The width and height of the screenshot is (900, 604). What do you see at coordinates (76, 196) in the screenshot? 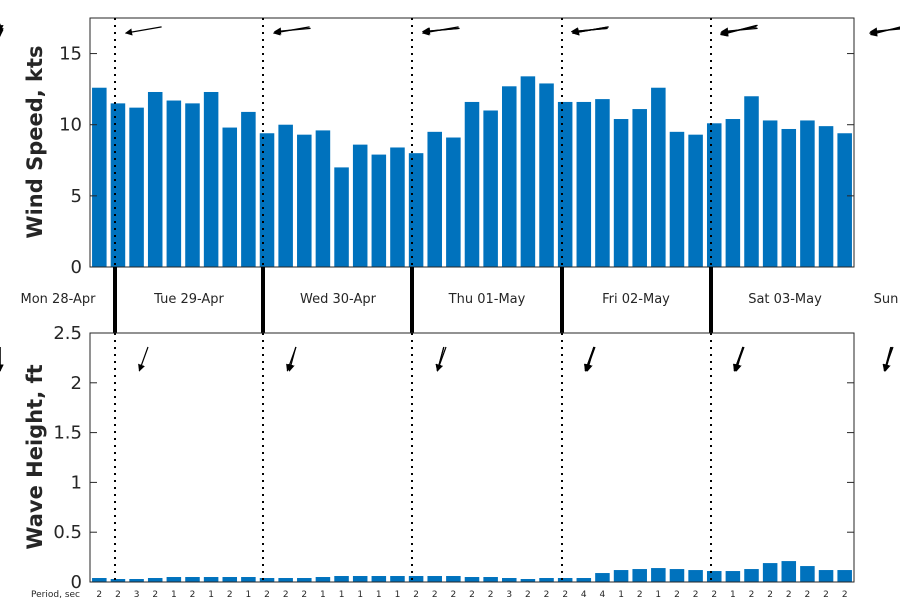
I see `y-tick-label: 5` at bounding box center [76, 196].